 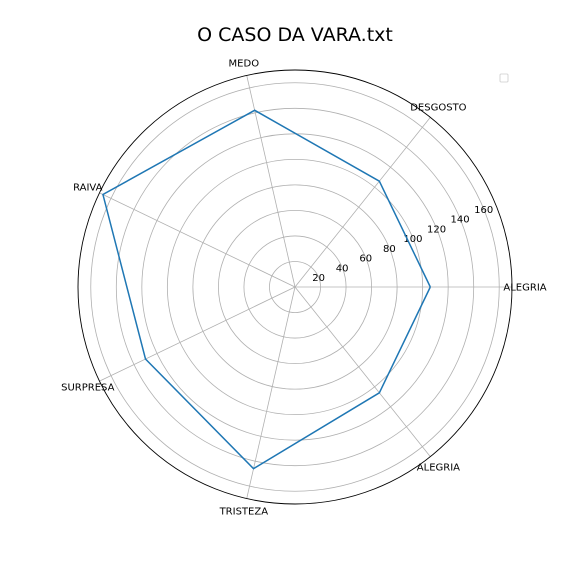 I want to click on radial-tick-label: 160, so click(x=483, y=210).